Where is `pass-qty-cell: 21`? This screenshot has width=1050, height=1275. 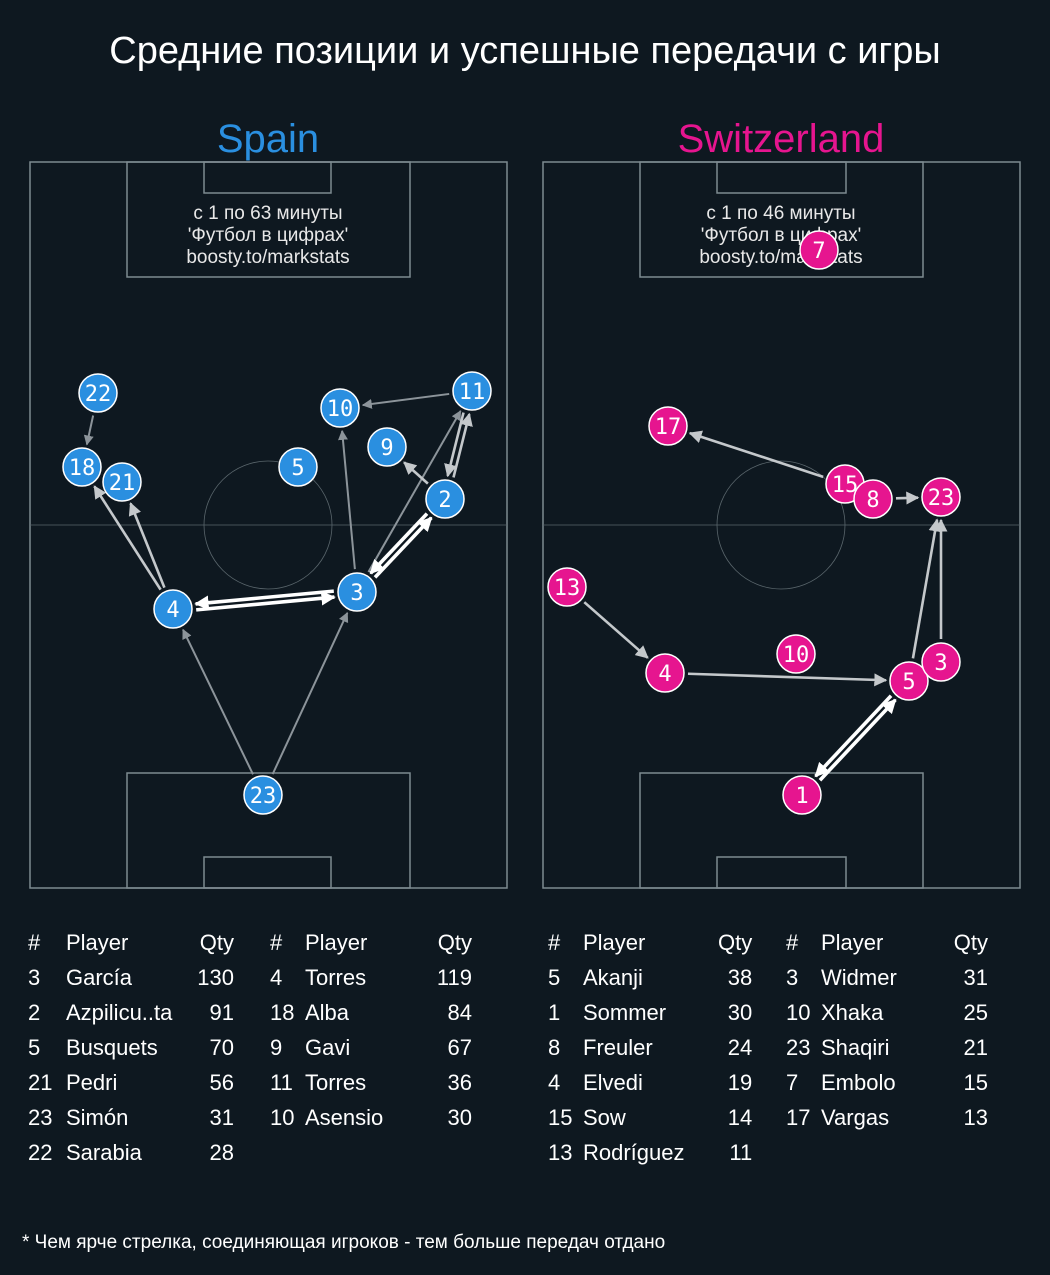 pass-qty-cell: 21 is located at coordinates (975, 1047).